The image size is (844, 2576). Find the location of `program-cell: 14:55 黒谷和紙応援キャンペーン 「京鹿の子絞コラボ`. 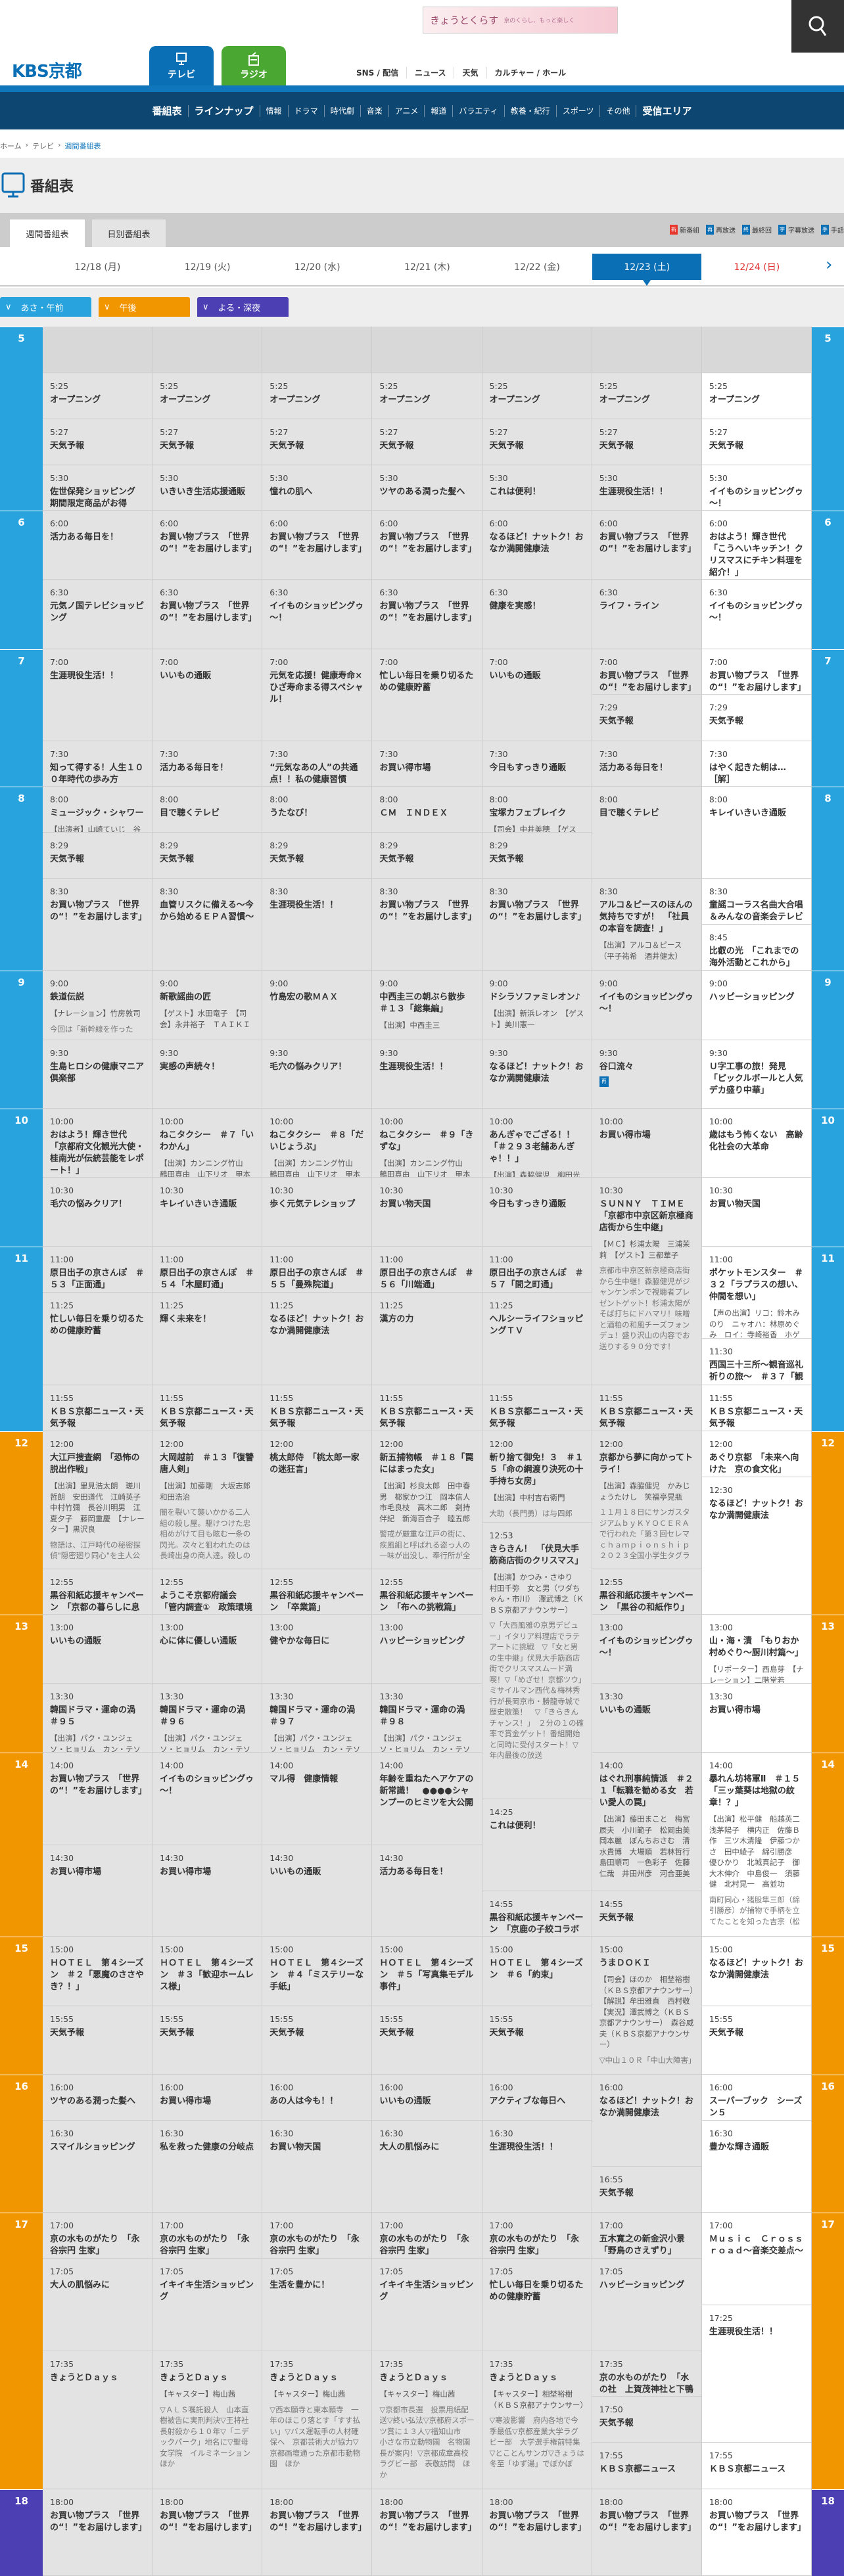

program-cell: 14:55 黒谷和紙応援キャンペーン 「京鹿の子絞コラボ is located at coordinates (537, 1914).